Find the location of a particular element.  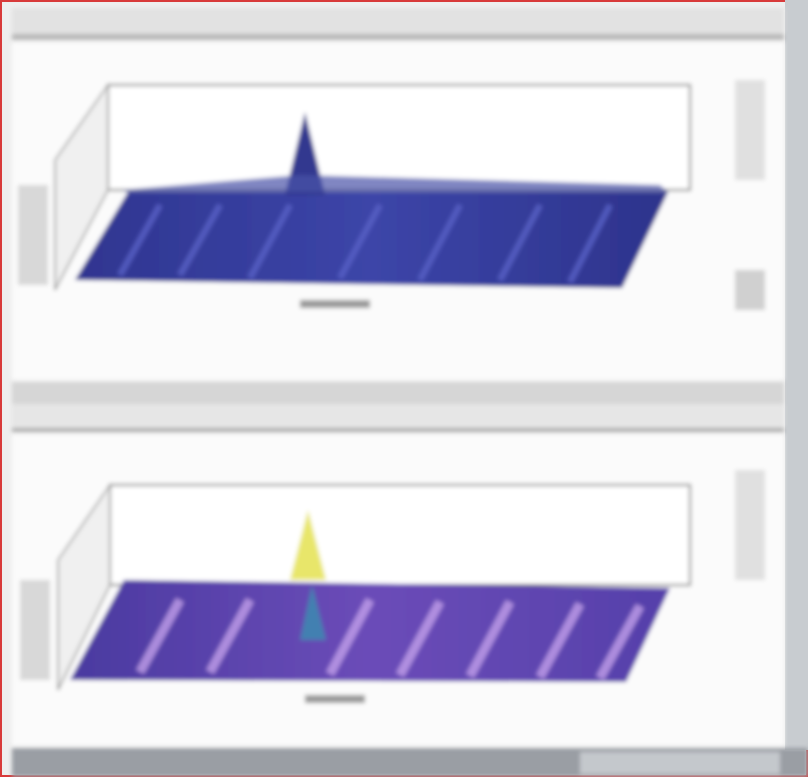

legend-box is located at coordinates (750, 290).